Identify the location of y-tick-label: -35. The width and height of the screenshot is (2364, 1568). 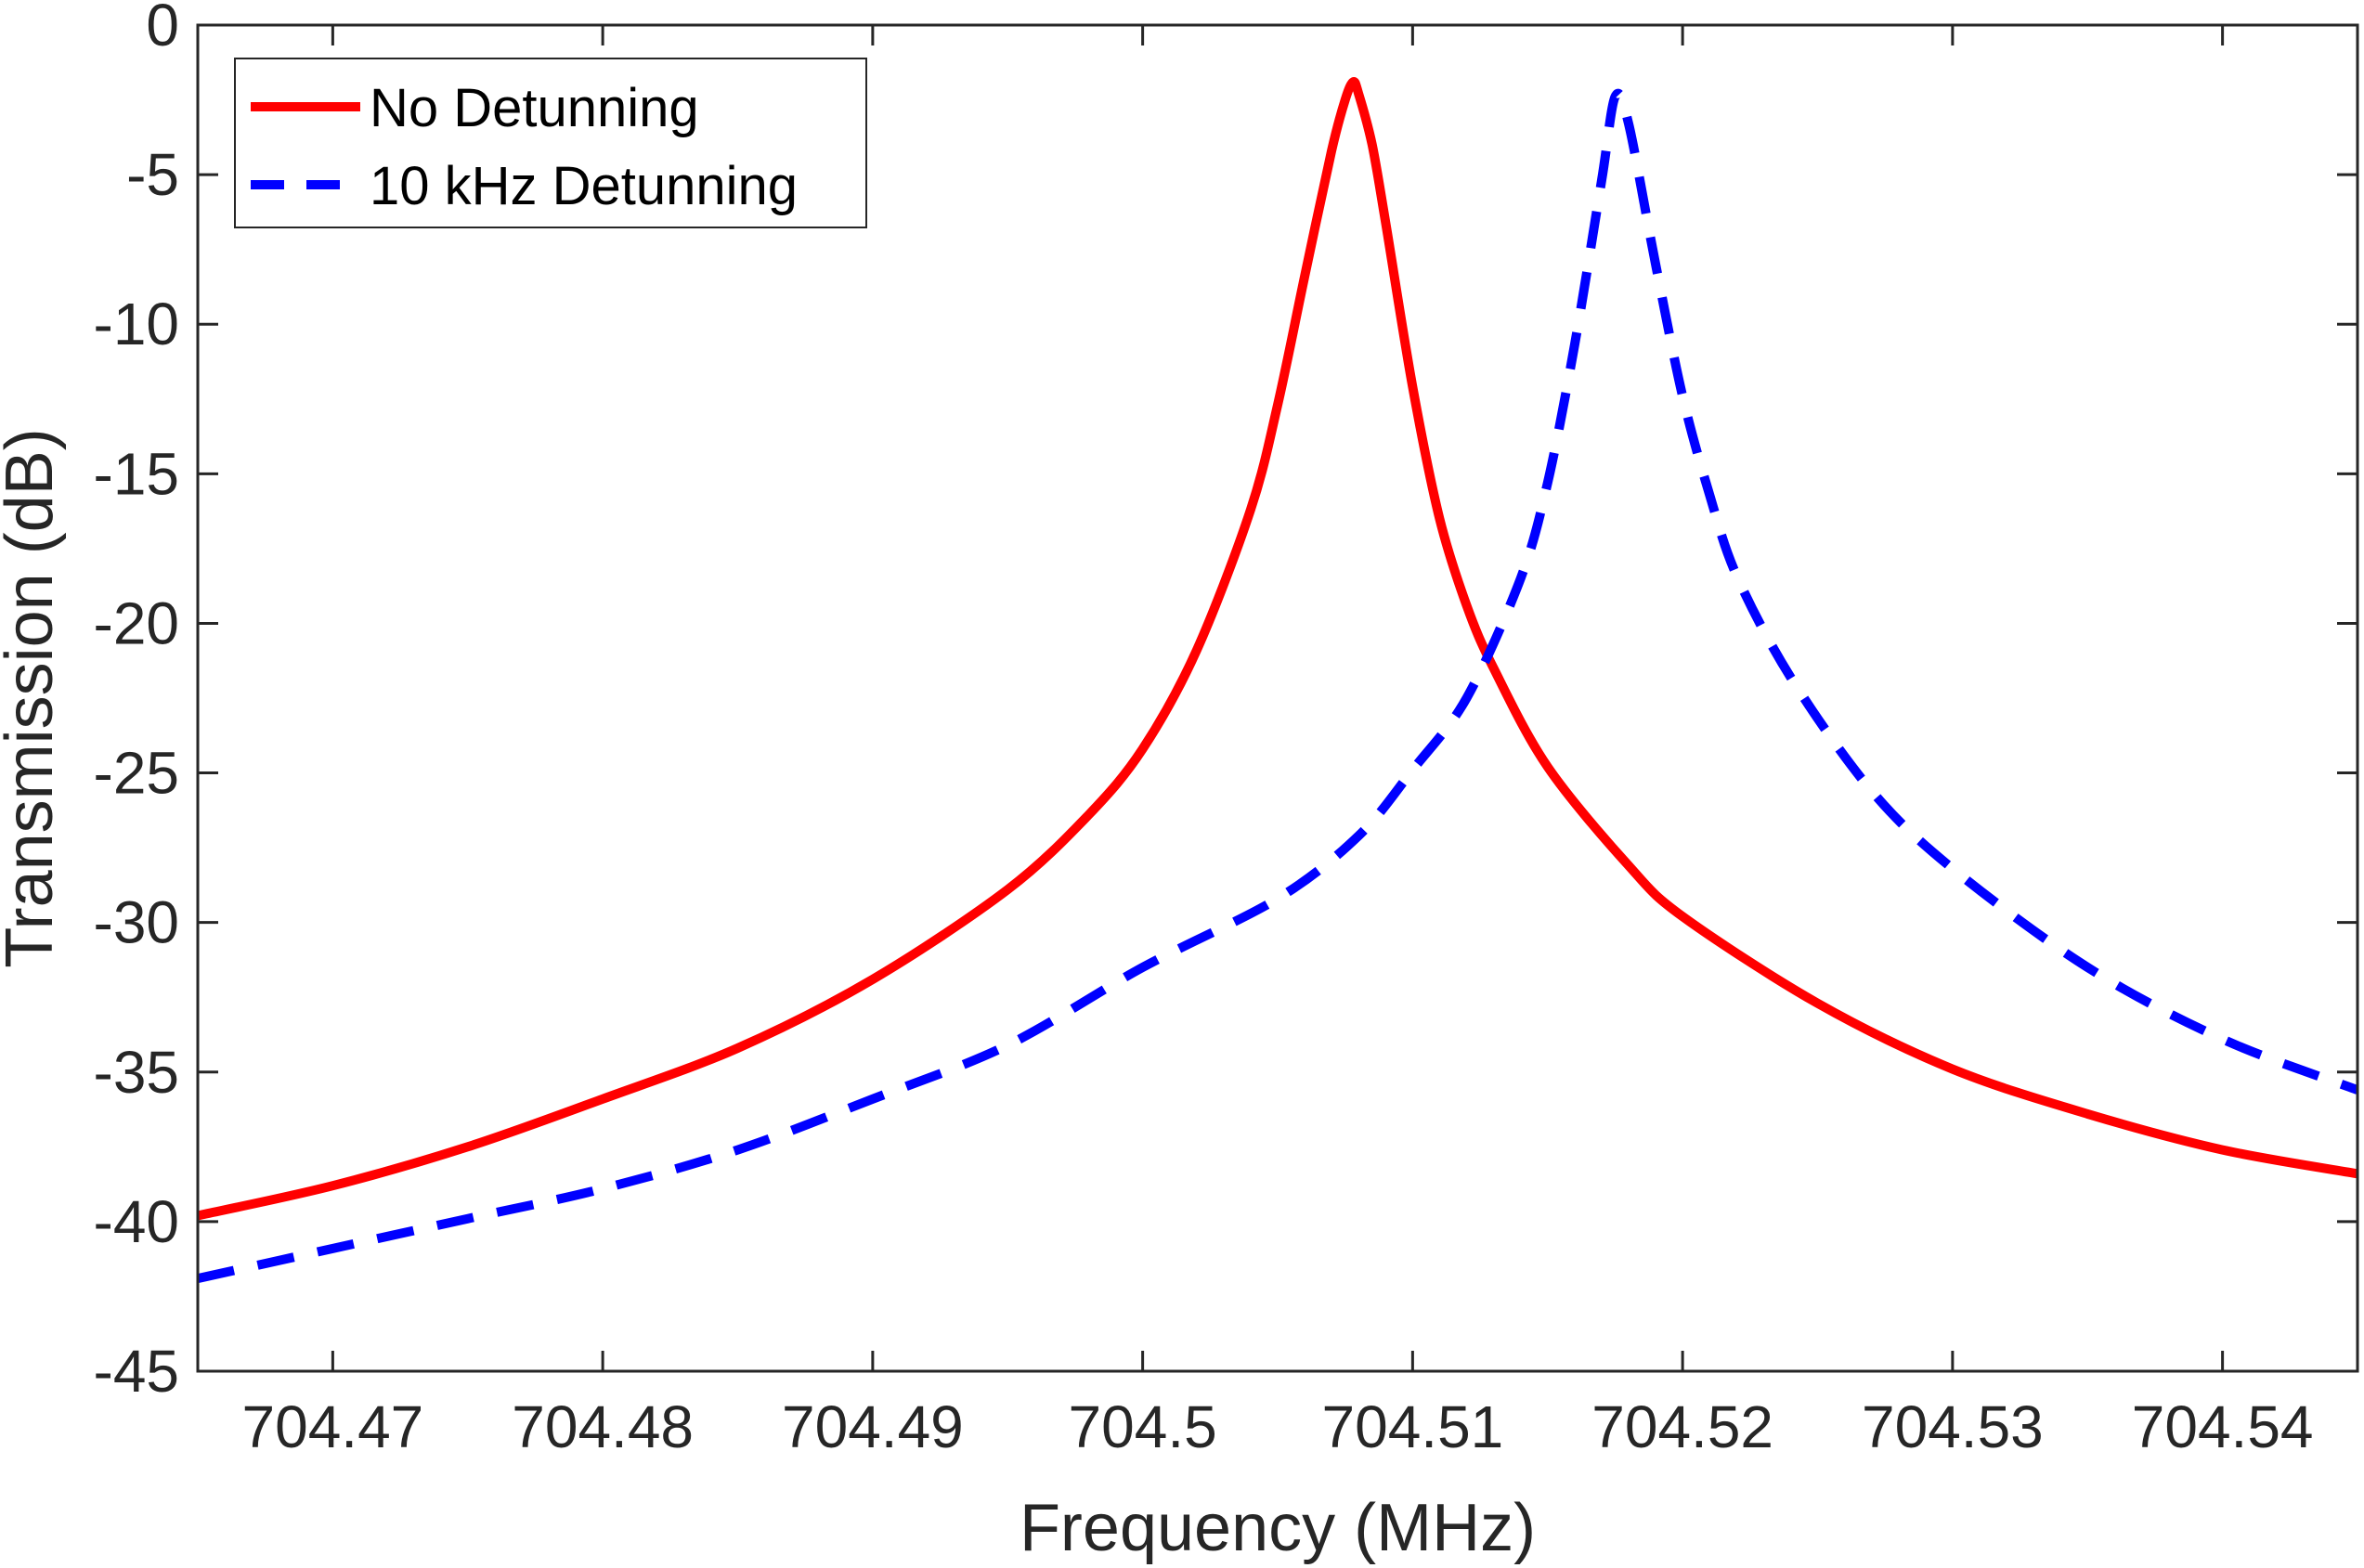
(137, 1072).